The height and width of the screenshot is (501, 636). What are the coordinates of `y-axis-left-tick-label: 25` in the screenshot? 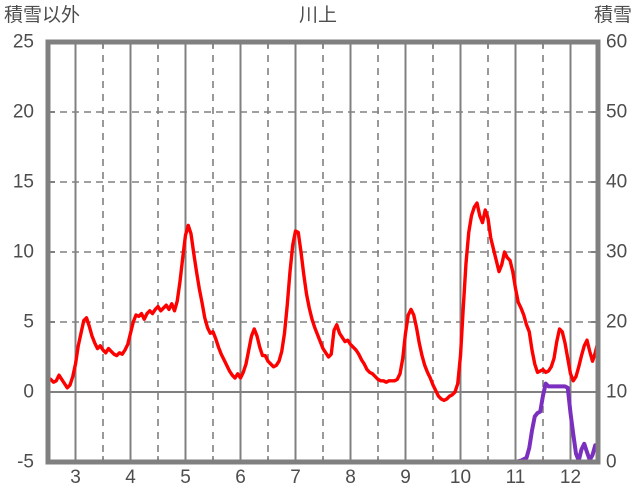 It's located at (23, 42).